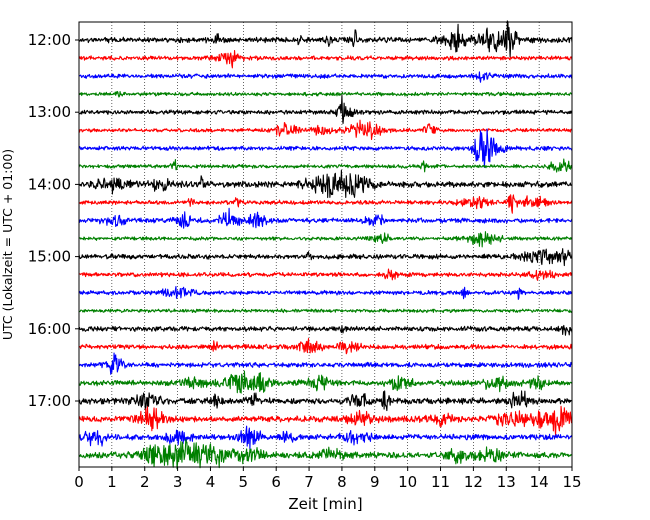 This screenshot has height=520, width=650. I want to click on y-axis-label: UTC (Lokalzeit = UTC + 01:00), so click(7, 244).